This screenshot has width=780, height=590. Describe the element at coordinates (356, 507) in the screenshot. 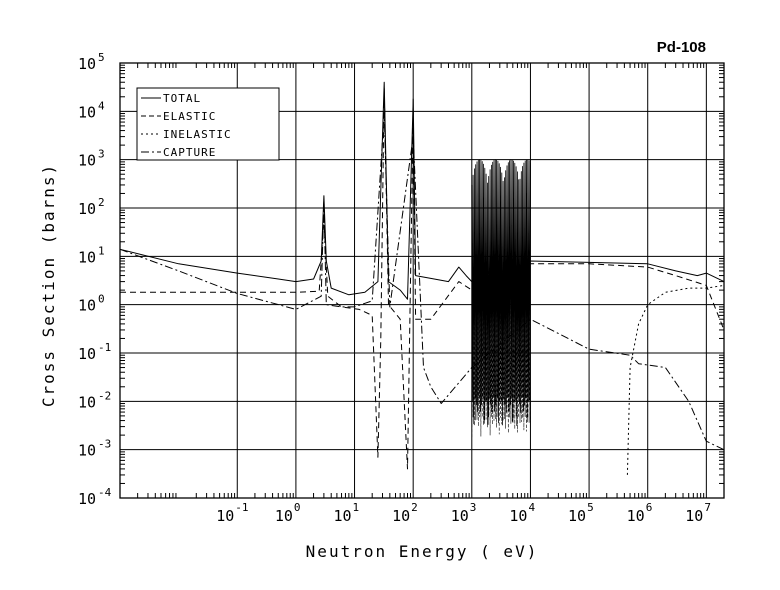

I see `x-tick-exponent: 1` at that location.